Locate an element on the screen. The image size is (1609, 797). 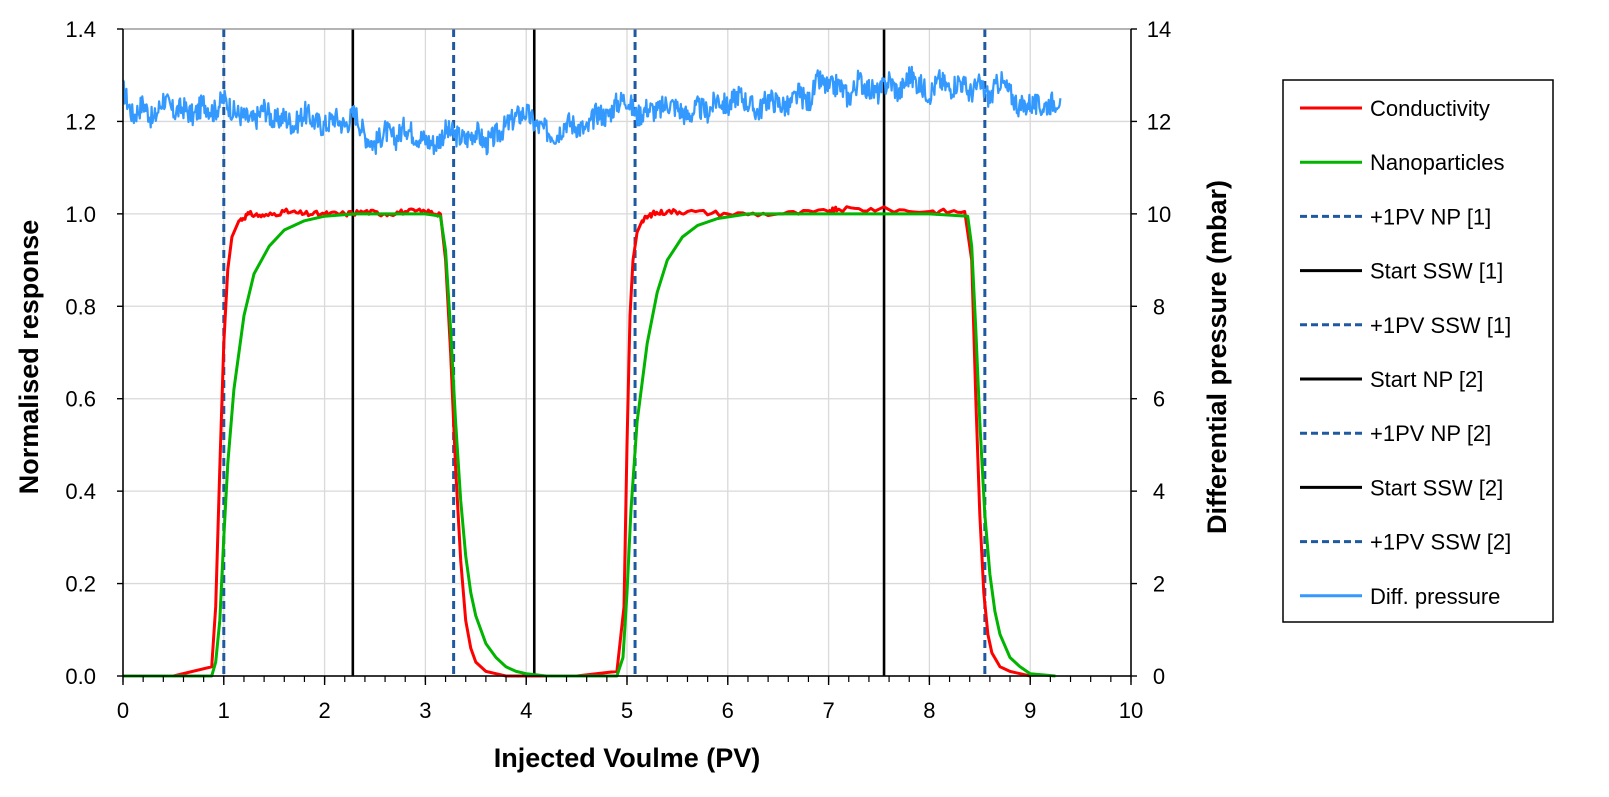
y-left-tick-label: 1.4 is located at coordinates (80, 29).